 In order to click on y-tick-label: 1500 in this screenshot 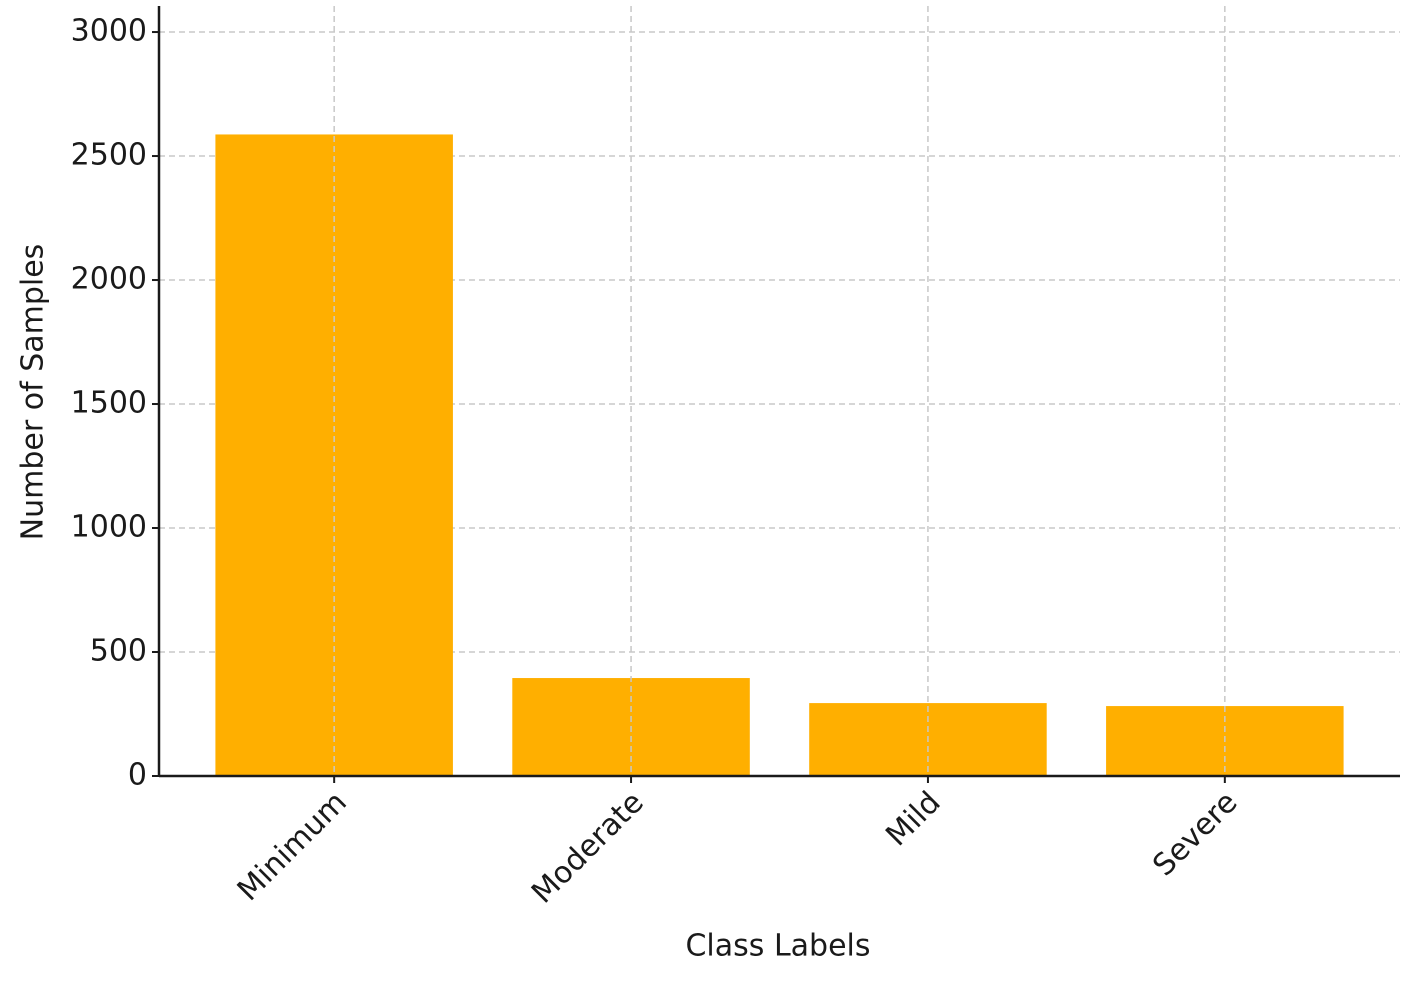, I will do `click(109, 403)`.